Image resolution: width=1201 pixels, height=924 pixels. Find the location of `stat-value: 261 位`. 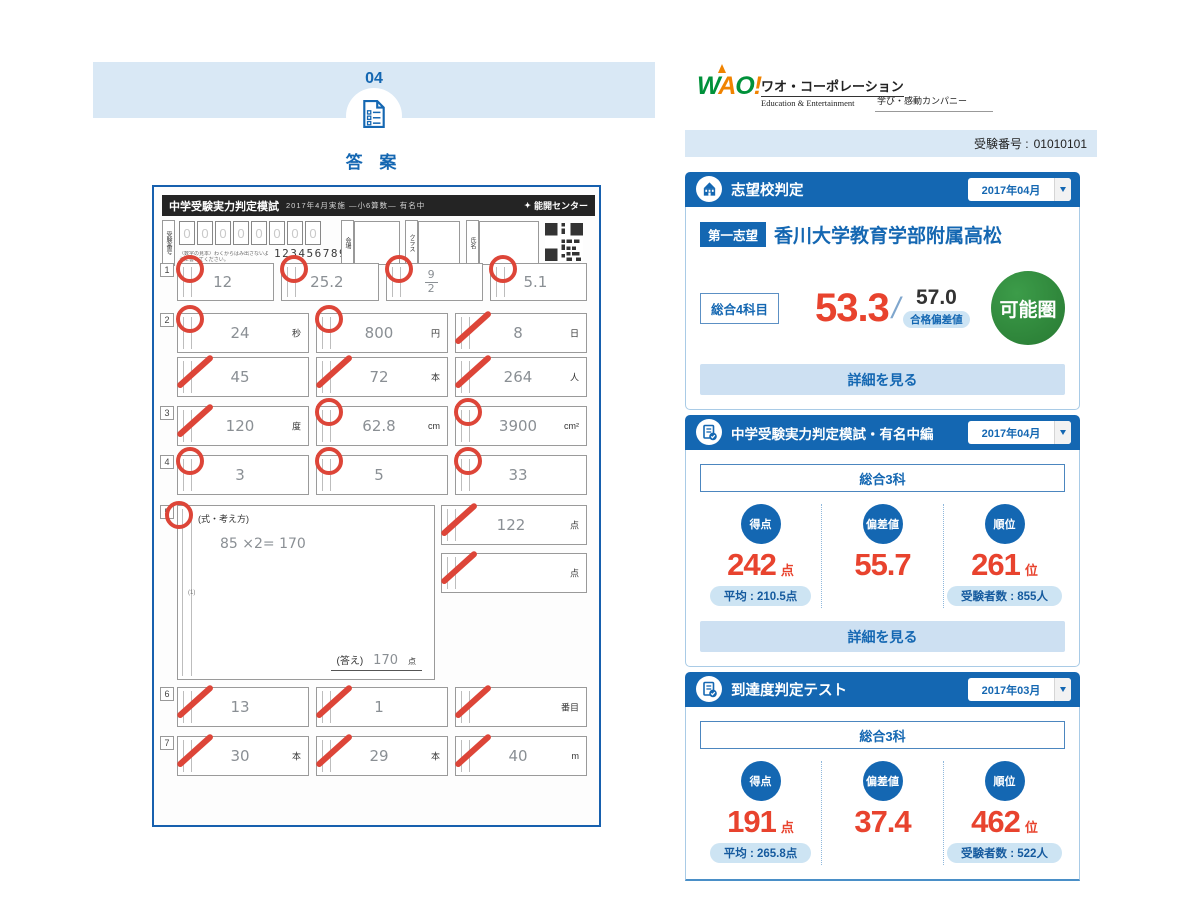

stat-value: 261 位 is located at coordinates (1004, 564).